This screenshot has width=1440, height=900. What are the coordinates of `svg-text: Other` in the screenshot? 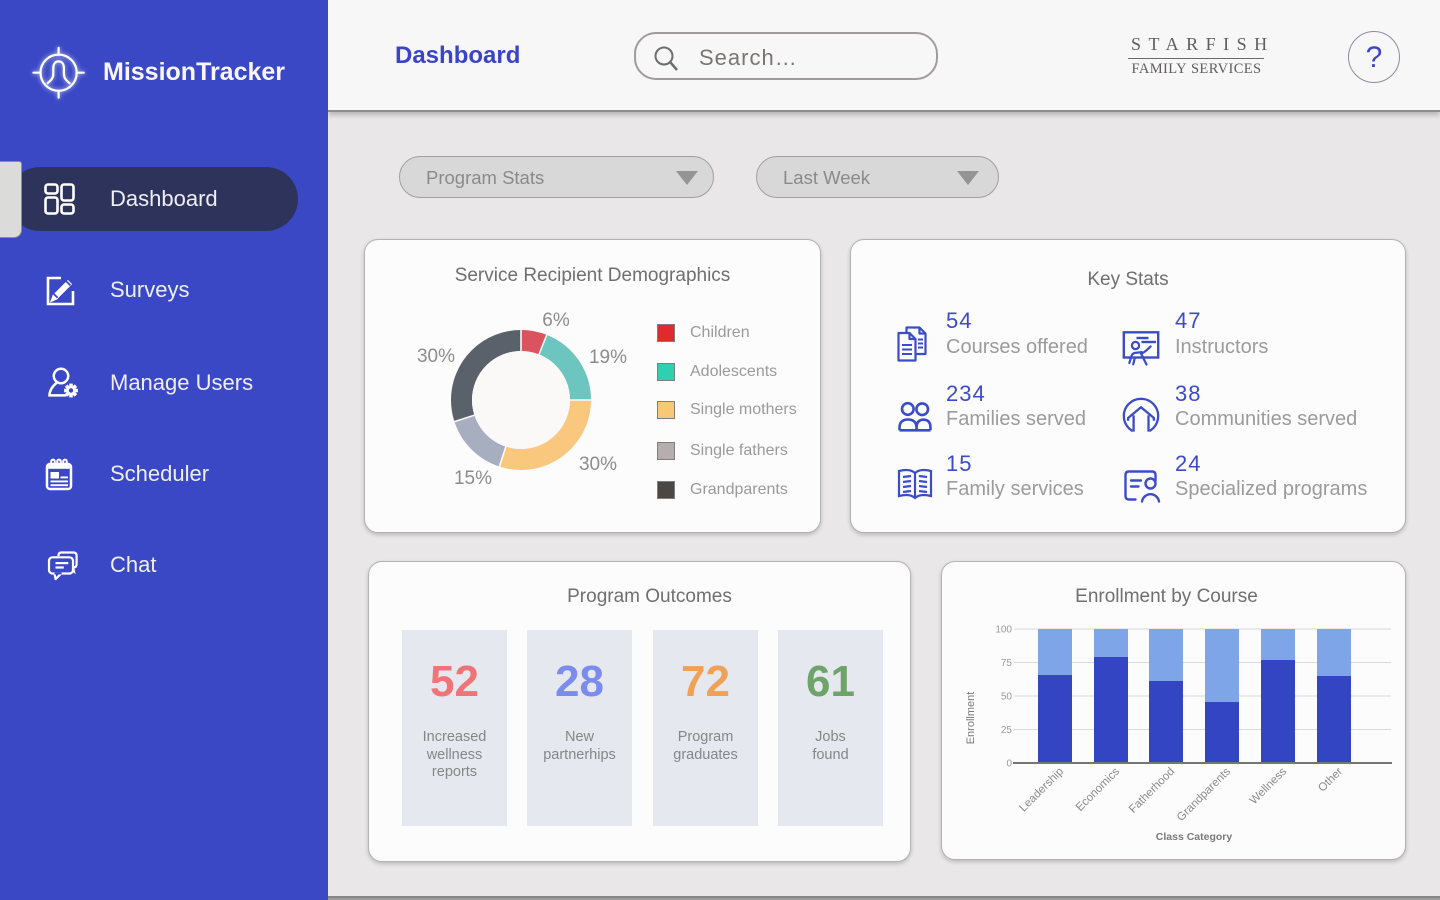 It's located at (1330, 780).